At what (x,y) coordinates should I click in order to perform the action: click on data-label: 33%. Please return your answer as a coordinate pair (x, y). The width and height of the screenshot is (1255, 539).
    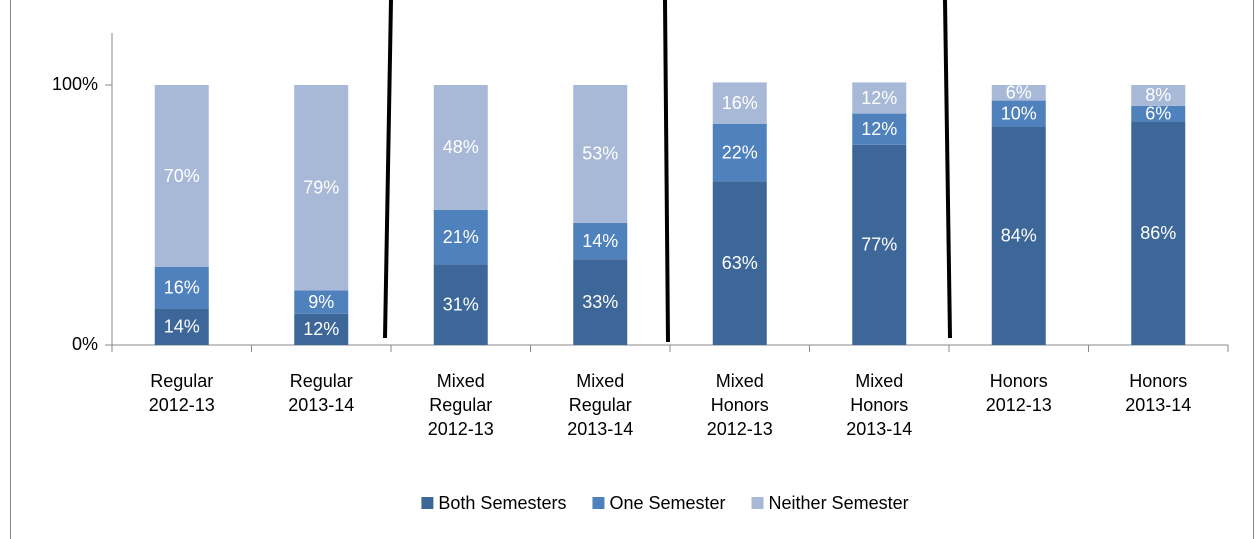
    Looking at the image, I should click on (600, 302).